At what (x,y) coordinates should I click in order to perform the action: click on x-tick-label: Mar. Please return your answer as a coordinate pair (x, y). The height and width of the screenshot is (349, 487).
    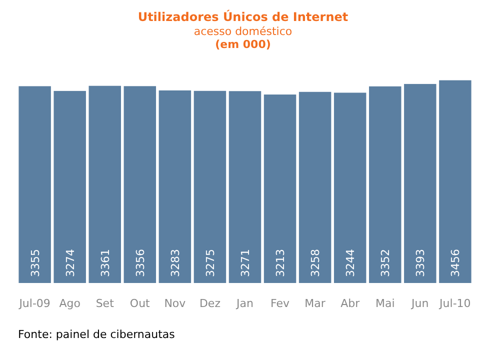
    Looking at the image, I should click on (315, 303).